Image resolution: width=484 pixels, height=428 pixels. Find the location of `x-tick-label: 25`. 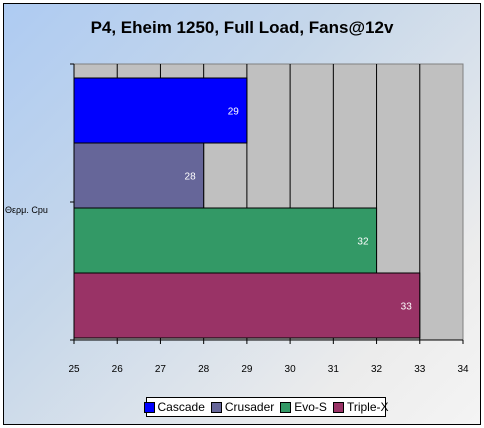

x-tick-label: 25 is located at coordinates (74, 369).